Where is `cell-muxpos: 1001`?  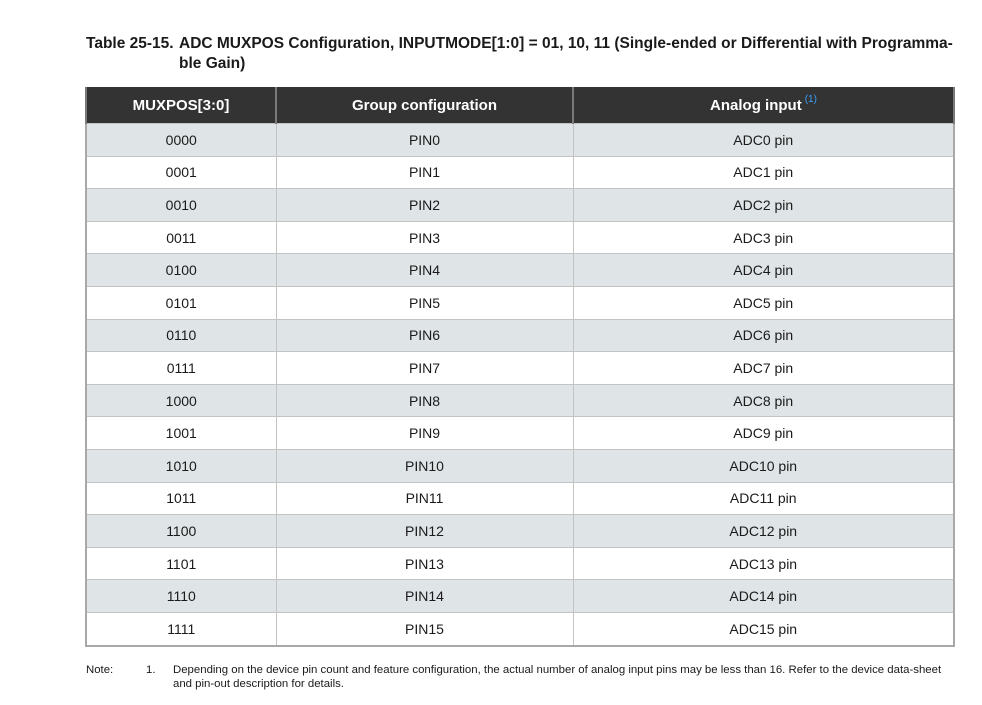
cell-muxpos: 1001 is located at coordinates (181, 433).